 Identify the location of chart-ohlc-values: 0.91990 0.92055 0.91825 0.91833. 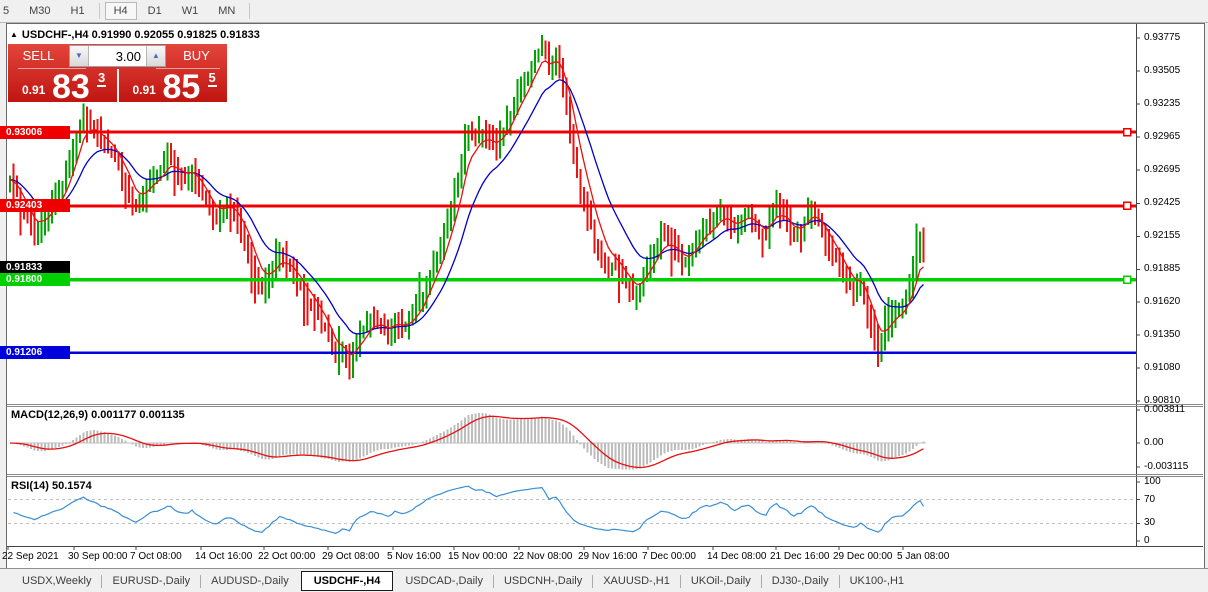
(175, 35).